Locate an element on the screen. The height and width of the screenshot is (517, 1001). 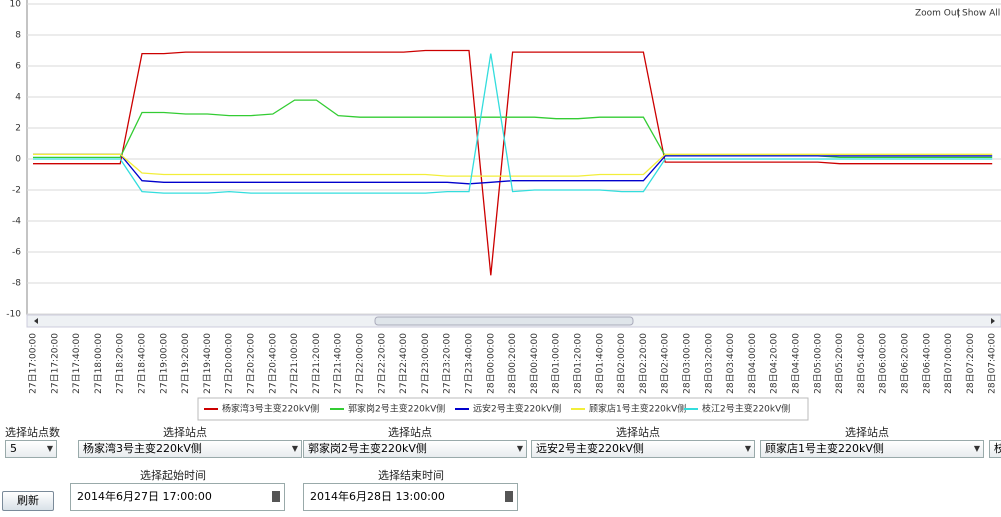
x-tick-label: 28日02:00:00 is located at coordinates (621, 363).